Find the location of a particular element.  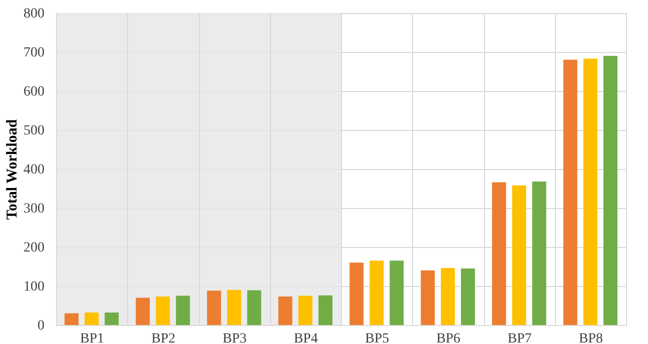

y-axis-title: Total Workload is located at coordinates (12, 169).